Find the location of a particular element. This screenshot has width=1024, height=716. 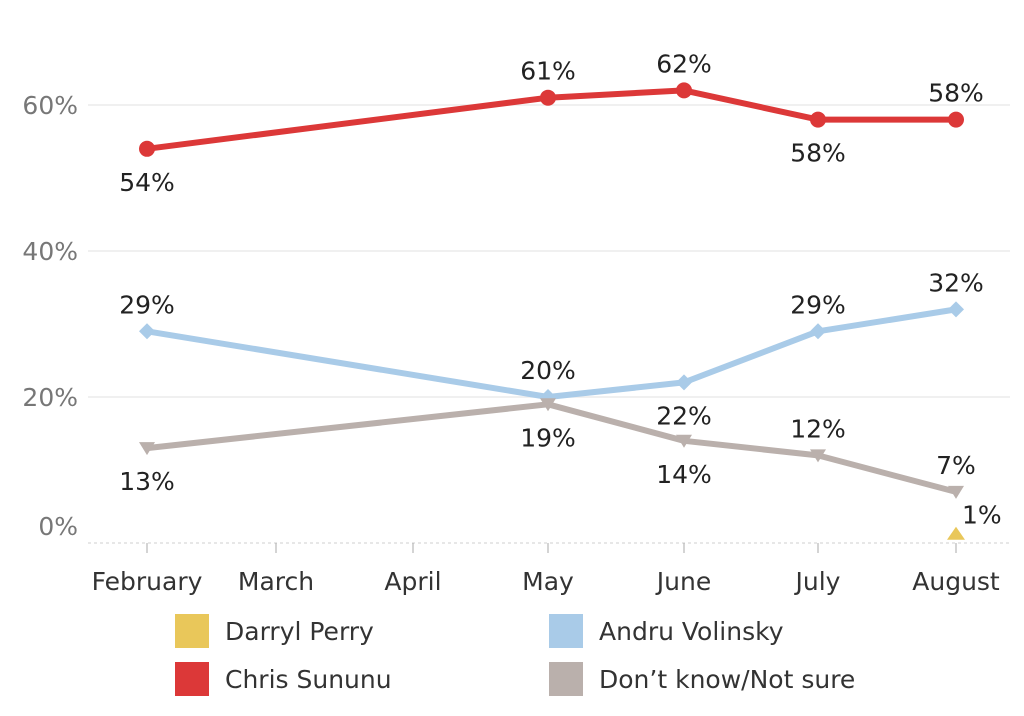

x-axis: February March April May June July August is located at coordinates (546, 569).